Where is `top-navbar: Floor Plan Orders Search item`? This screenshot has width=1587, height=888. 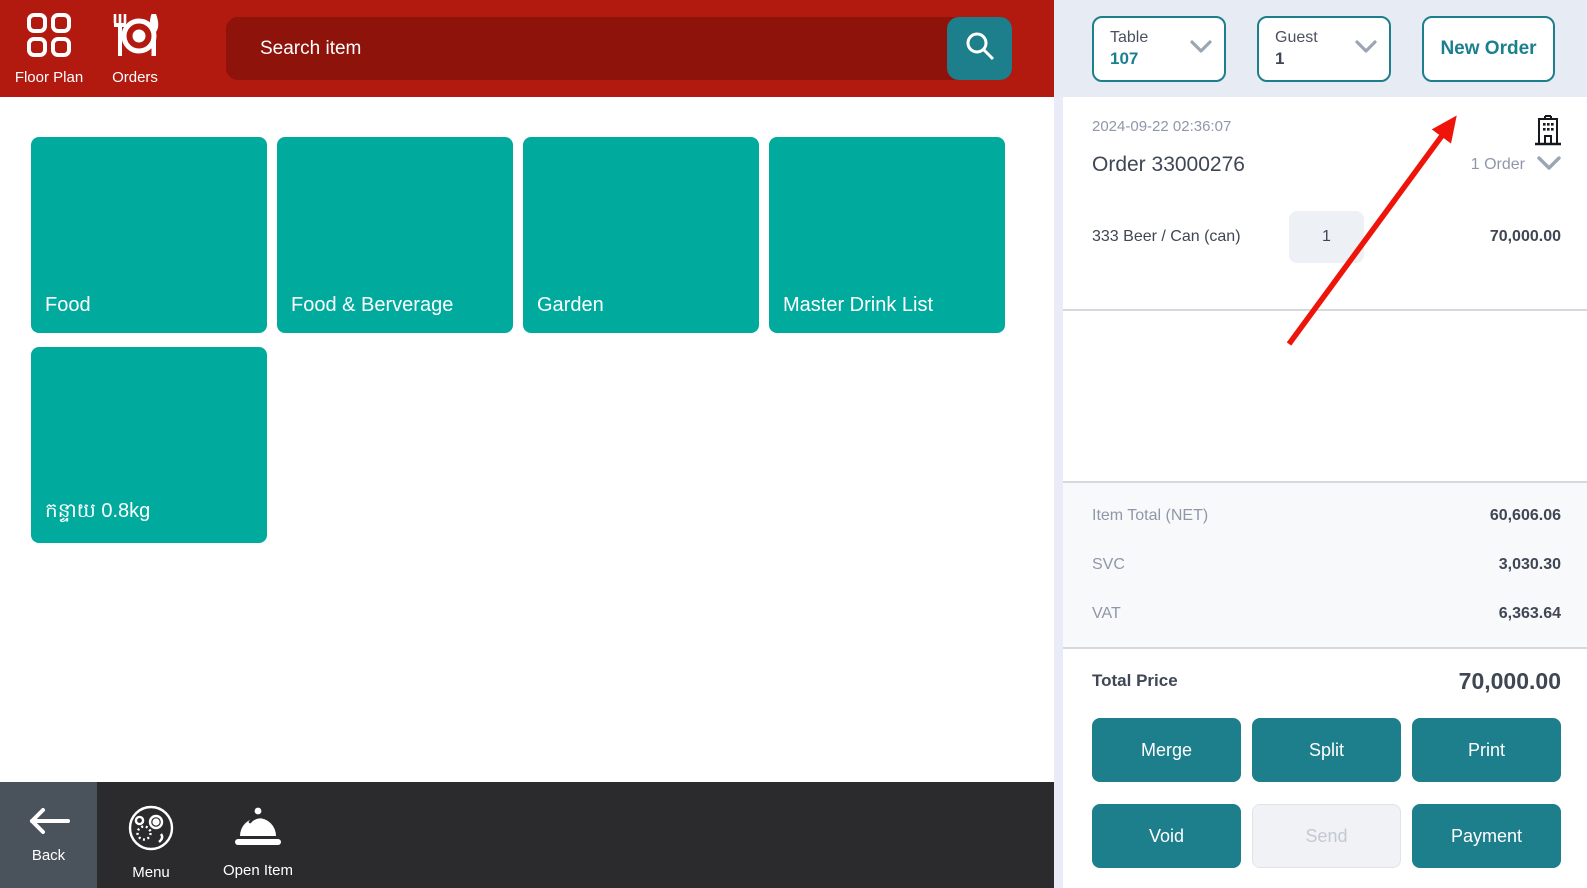 top-navbar: Floor Plan Orders Search item is located at coordinates (527, 48).